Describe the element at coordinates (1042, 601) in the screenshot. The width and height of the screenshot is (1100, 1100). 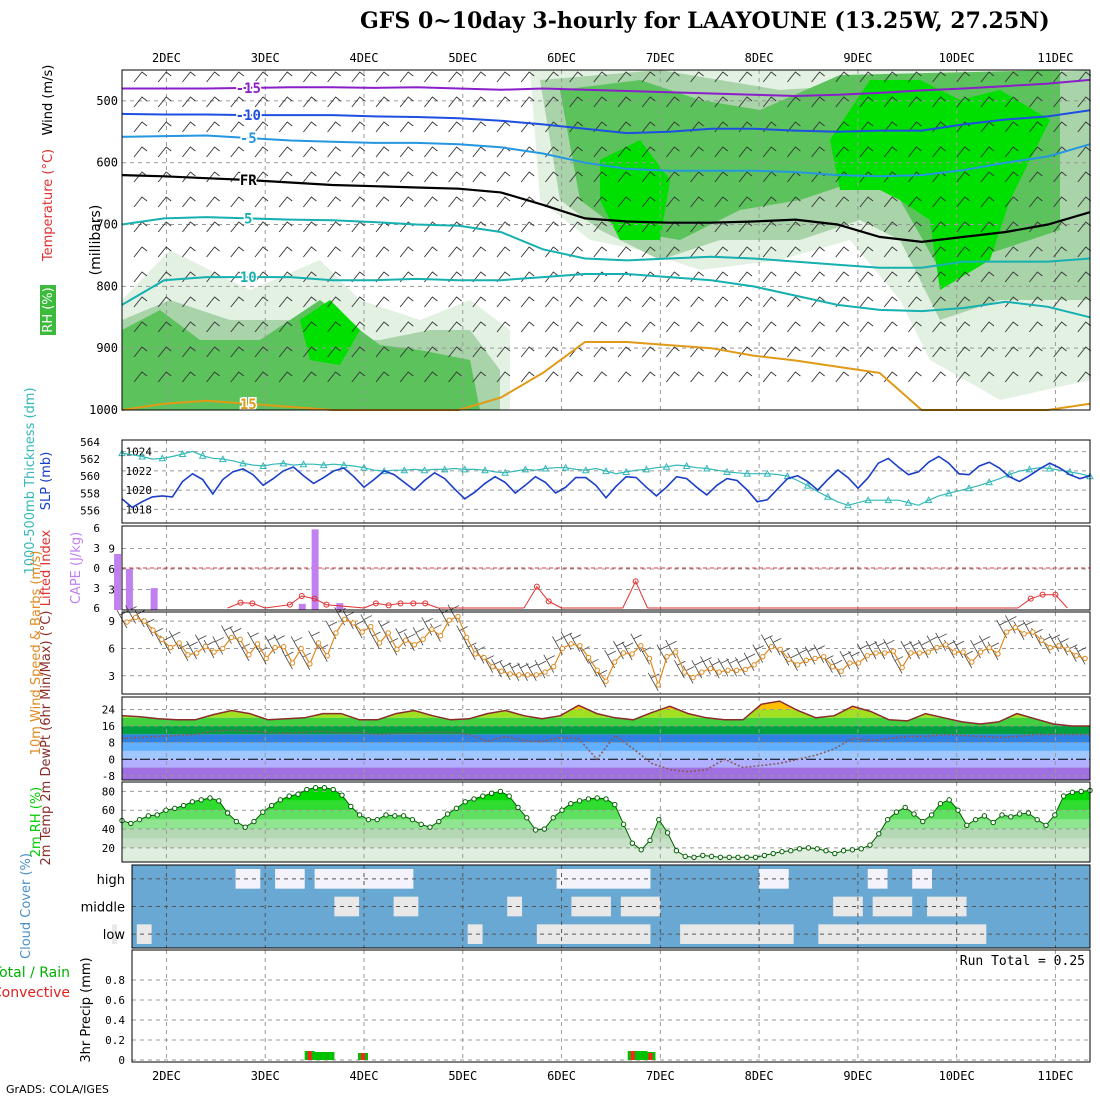
I see `lifted-index-line` at that location.